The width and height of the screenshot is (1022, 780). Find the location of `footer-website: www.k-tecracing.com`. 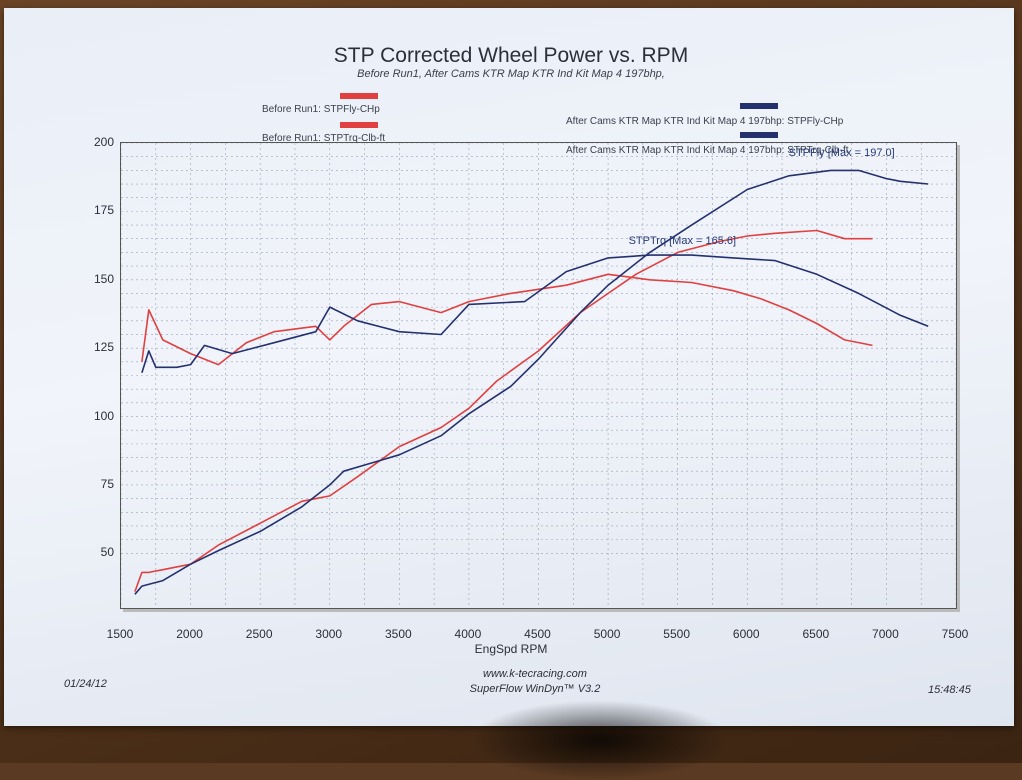

footer-website: www.k-tecracing.com is located at coordinates (535, 674).